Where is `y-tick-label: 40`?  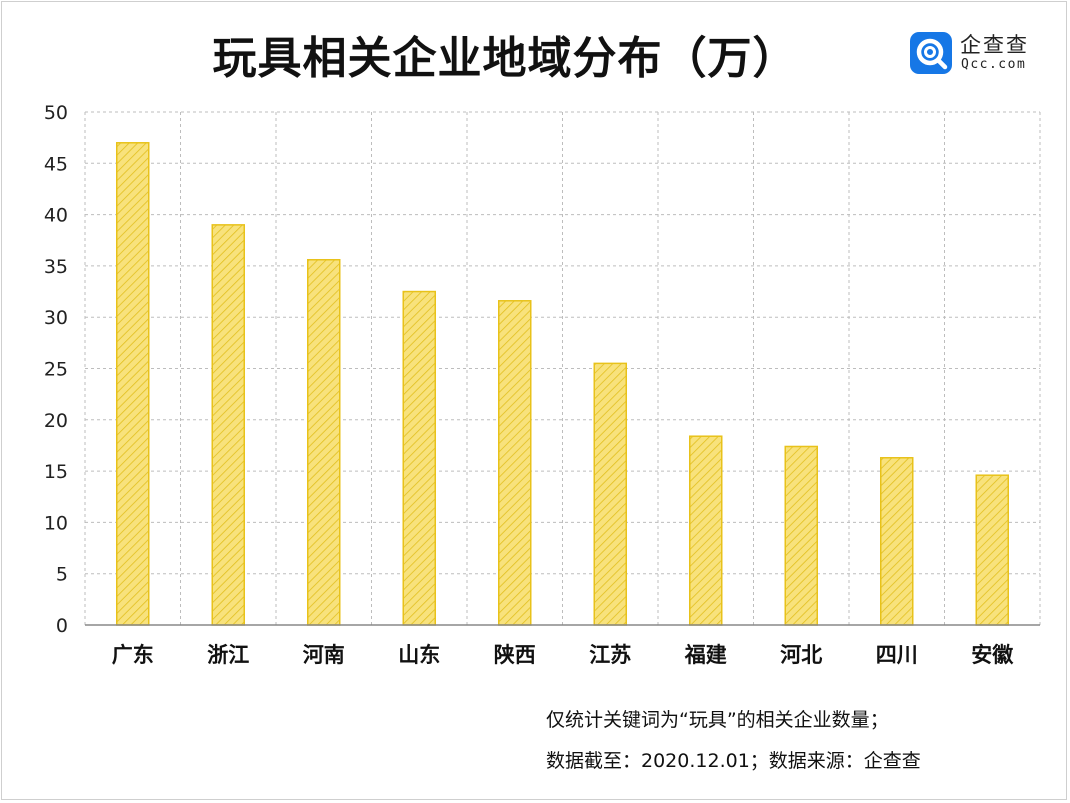 y-tick-label: 40 is located at coordinates (56, 216).